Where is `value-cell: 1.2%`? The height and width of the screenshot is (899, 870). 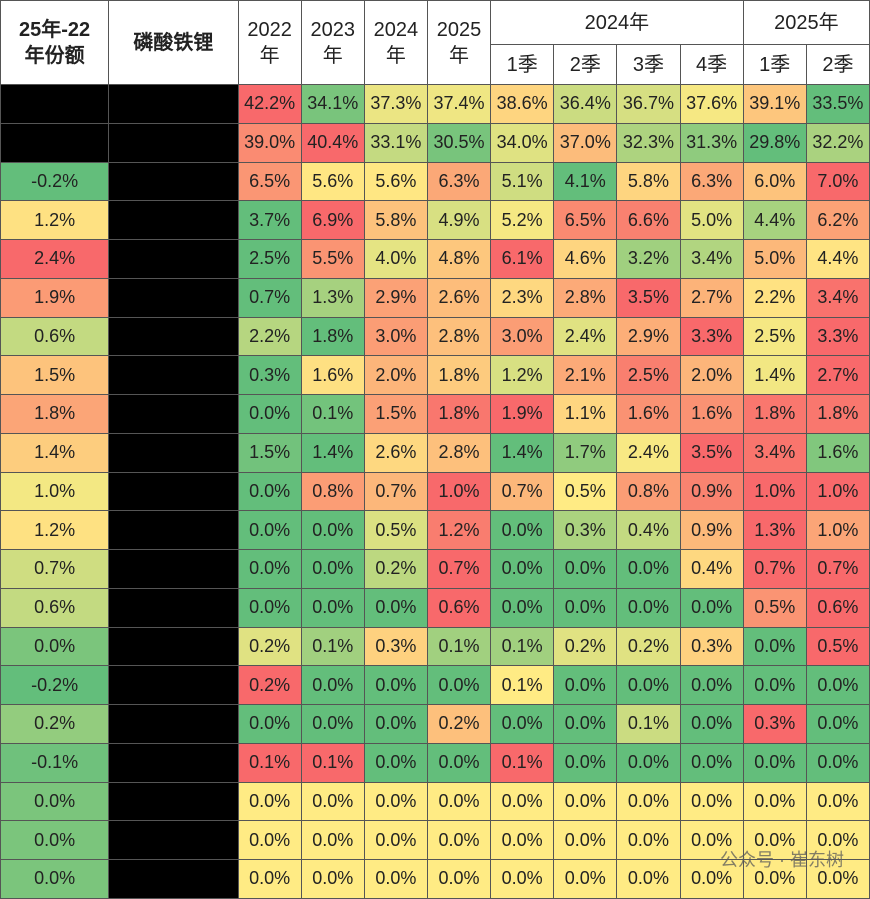
value-cell: 1.2% is located at coordinates (522, 375).